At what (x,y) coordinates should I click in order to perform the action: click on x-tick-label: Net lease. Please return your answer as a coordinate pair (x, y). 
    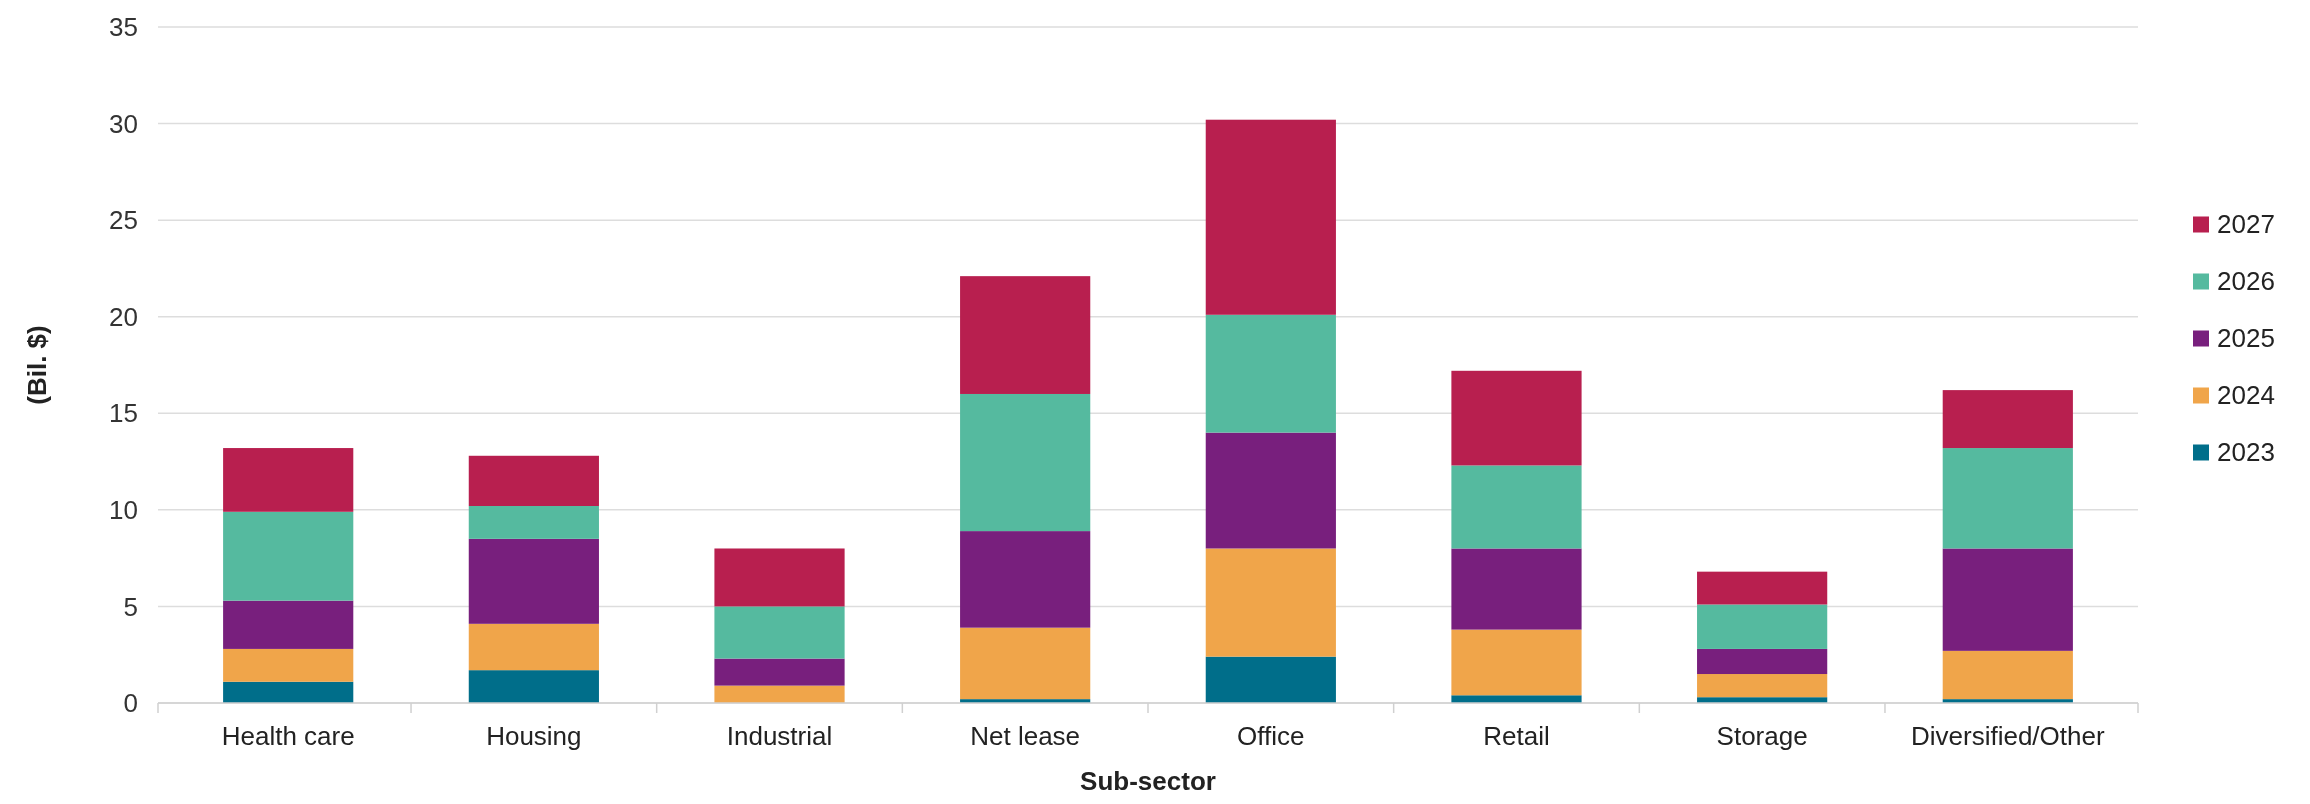
    Looking at the image, I should click on (1025, 736).